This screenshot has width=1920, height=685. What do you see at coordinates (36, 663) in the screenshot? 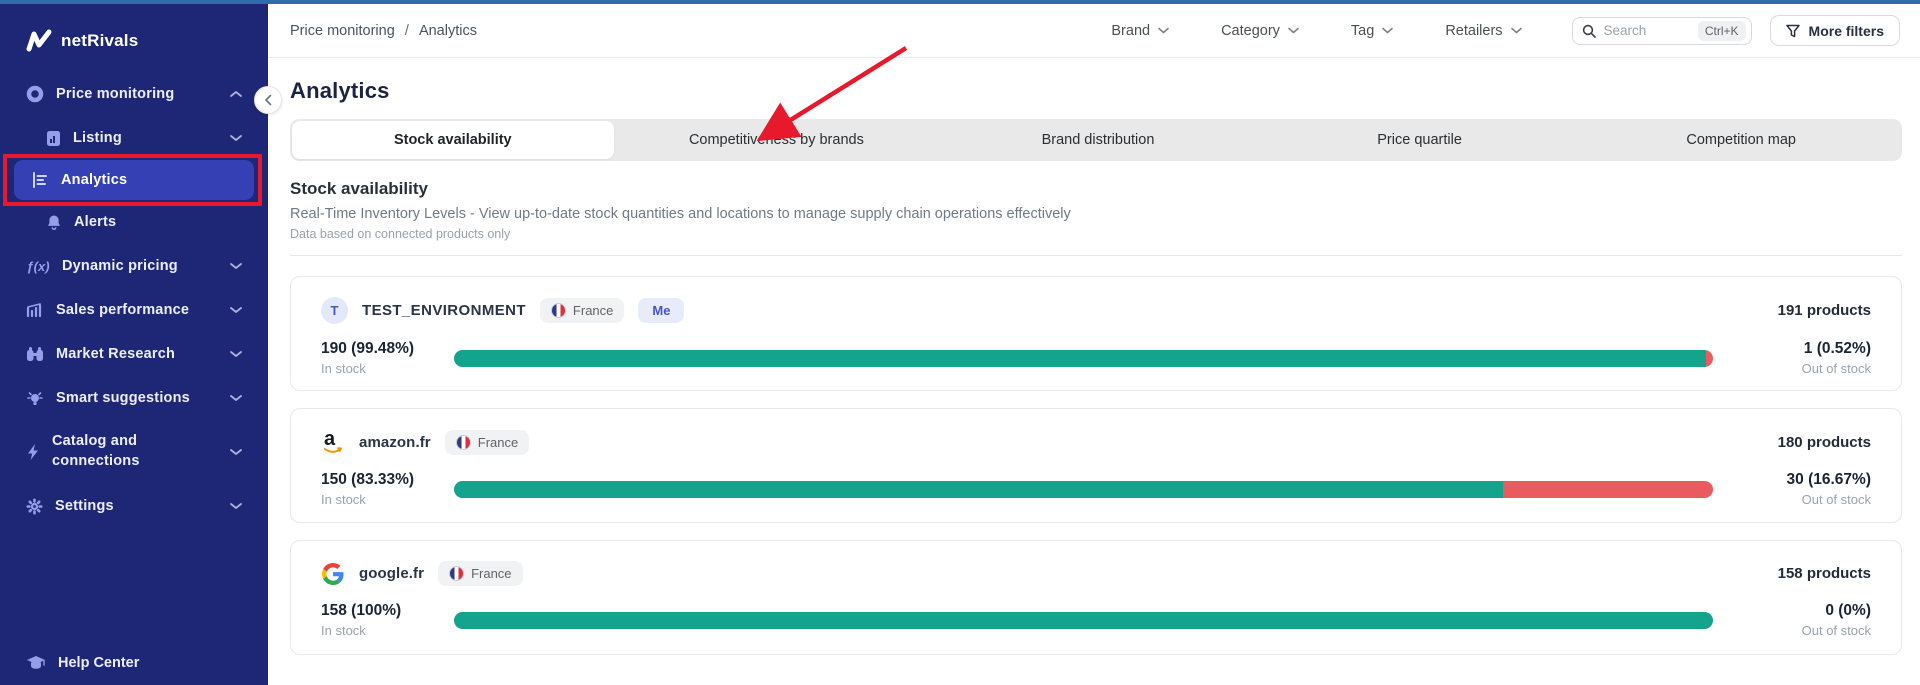
I see `graduation-cap-icon` at bounding box center [36, 663].